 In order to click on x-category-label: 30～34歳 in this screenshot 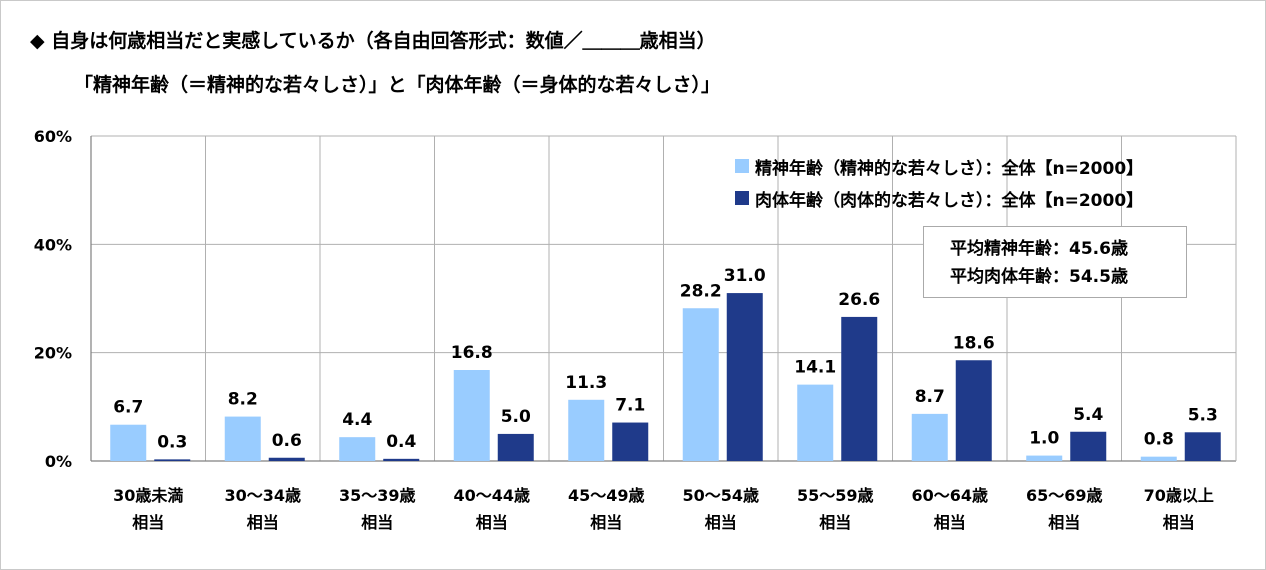, I will do `click(262, 495)`.